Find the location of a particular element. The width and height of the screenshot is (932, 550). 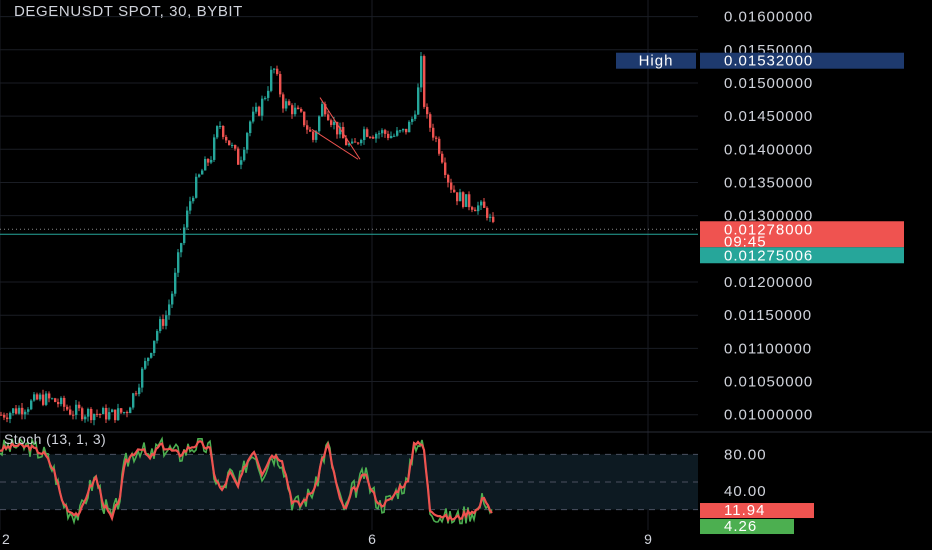

bid-price-value: 0.01275006 is located at coordinates (768, 255).